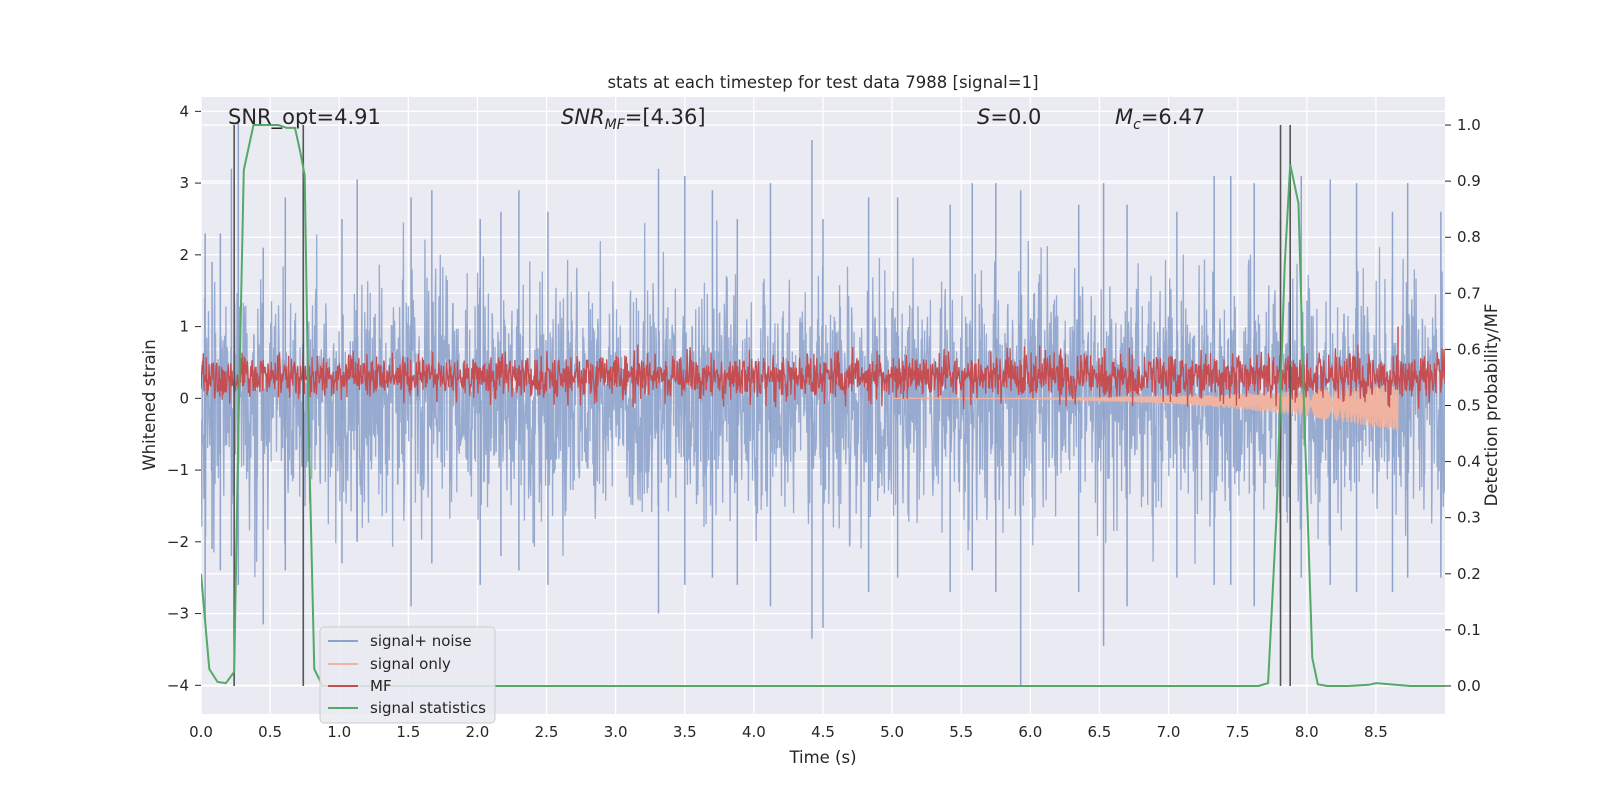 The image size is (1600, 800). What do you see at coordinates (1469, 125) in the screenshot?
I see `y2-tick-label: 1.0` at bounding box center [1469, 125].